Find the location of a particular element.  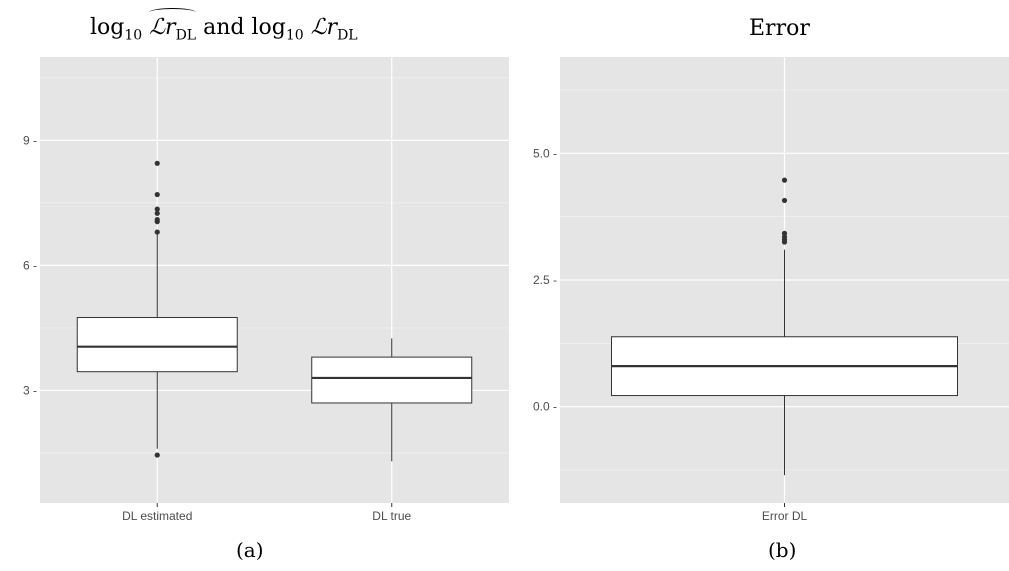

y-tick-label: 9 - is located at coordinates (30, 140).